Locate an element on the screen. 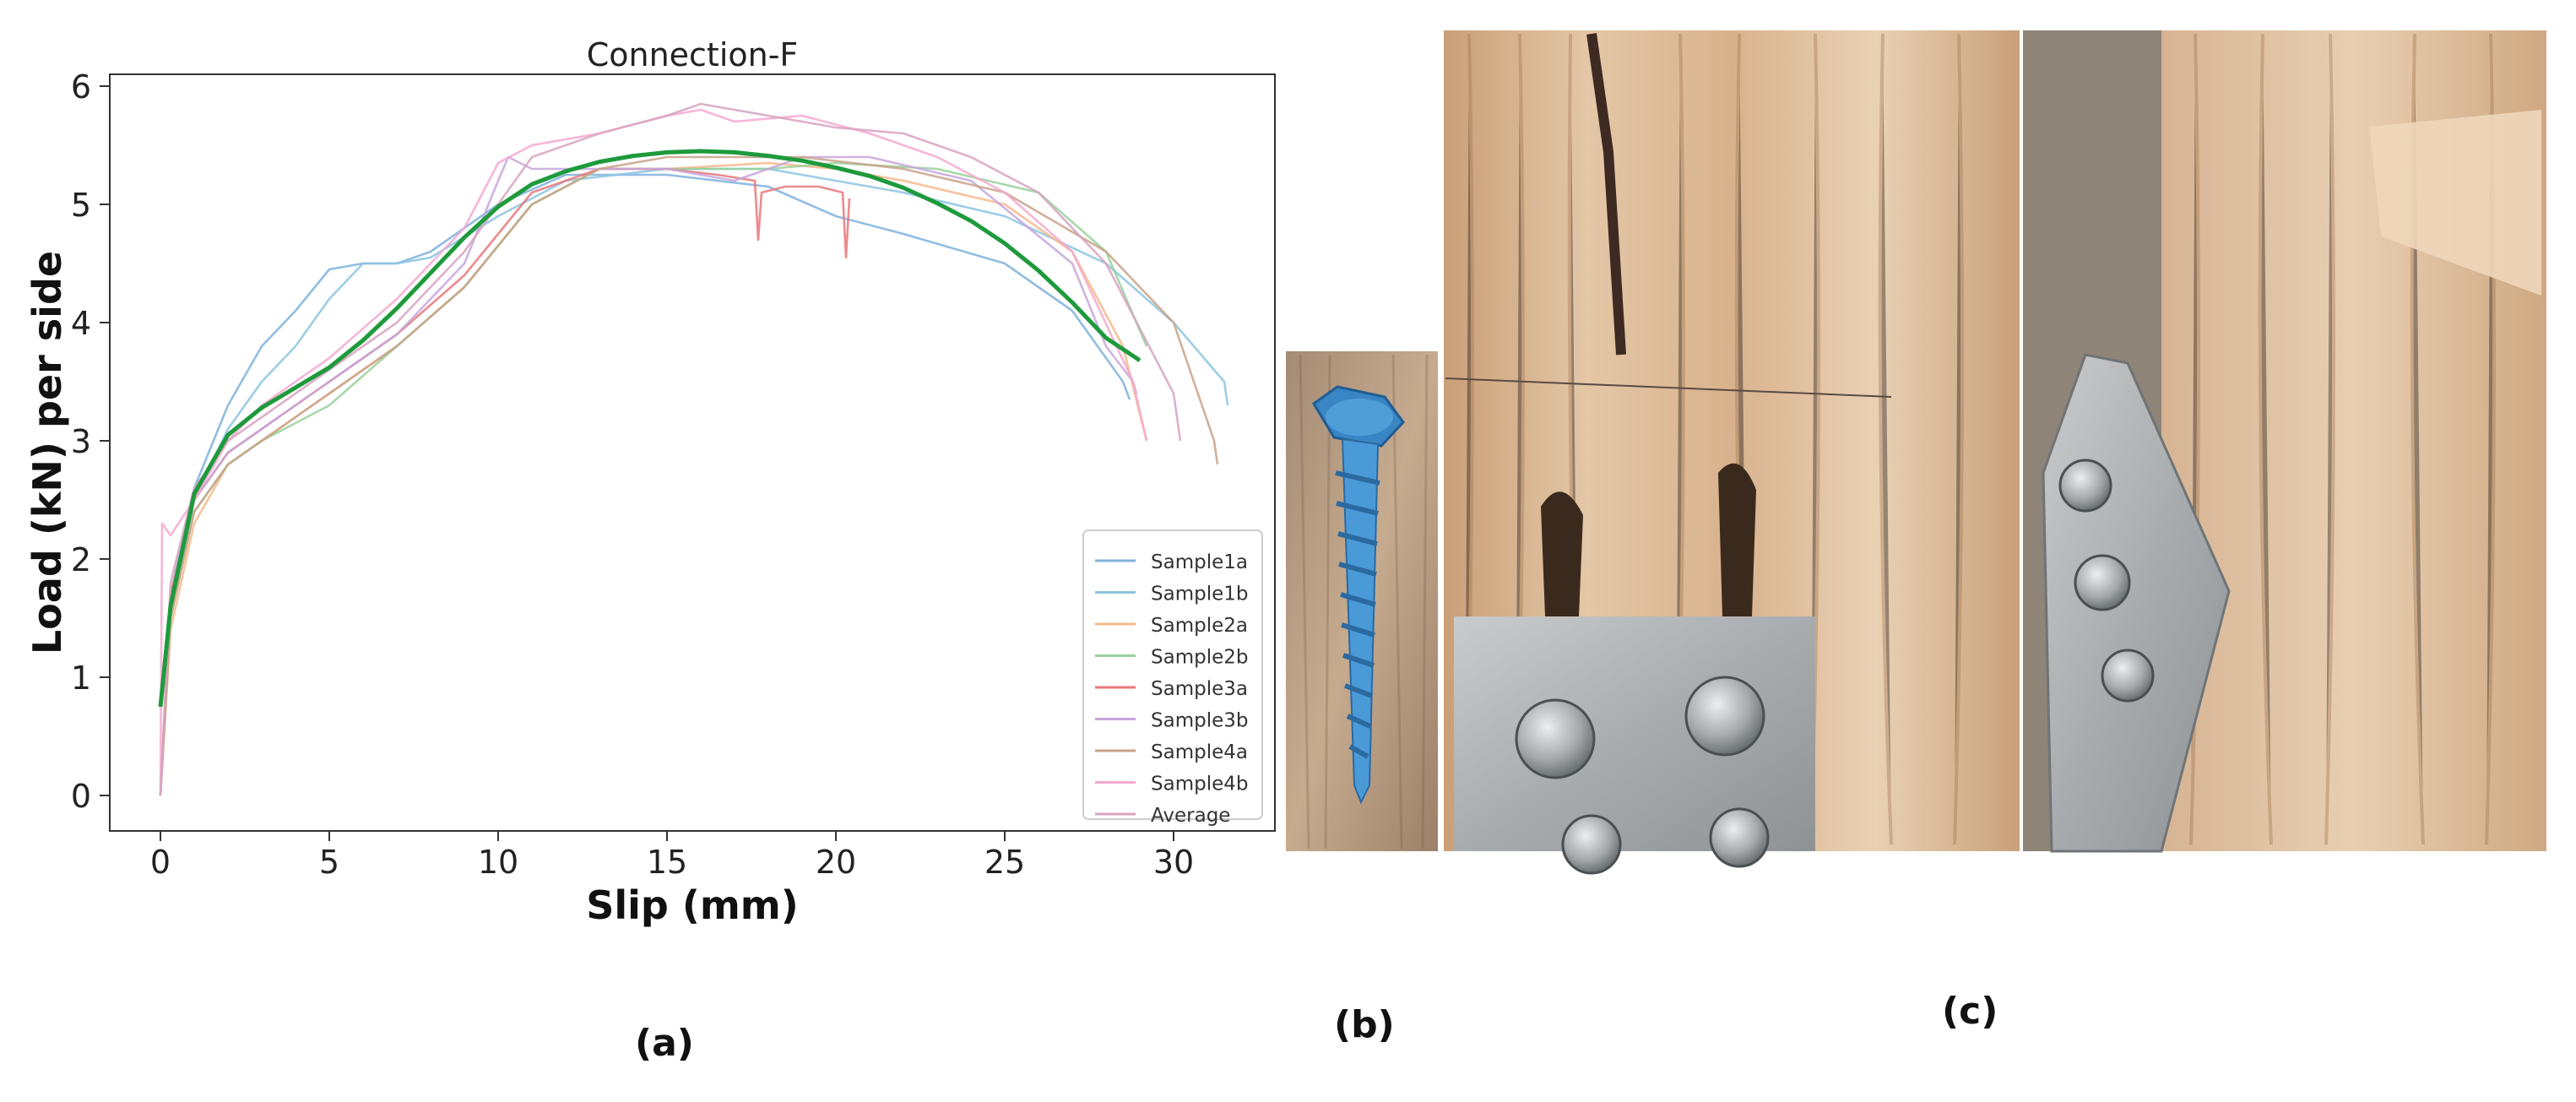 The image size is (2576, 1102). x-axis-label: Slip (mm) is located at coordinates (692, 905).